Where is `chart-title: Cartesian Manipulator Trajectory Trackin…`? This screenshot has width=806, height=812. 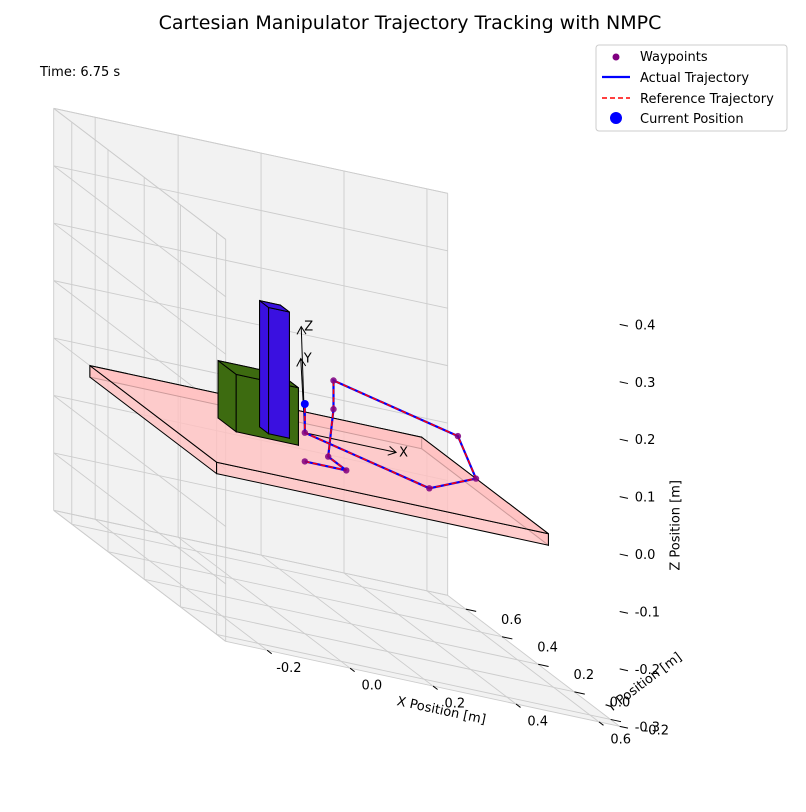 chart-title: Cartesian Manipulator Trajectory Trackin… is located at coordinates (410, 23).